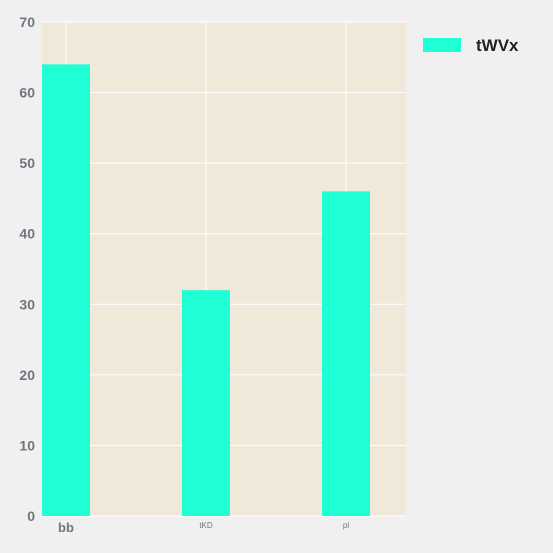 The height and width of the screenshot is (553, 553). I want to click on y-tick-label: 30, so click(27, 304).